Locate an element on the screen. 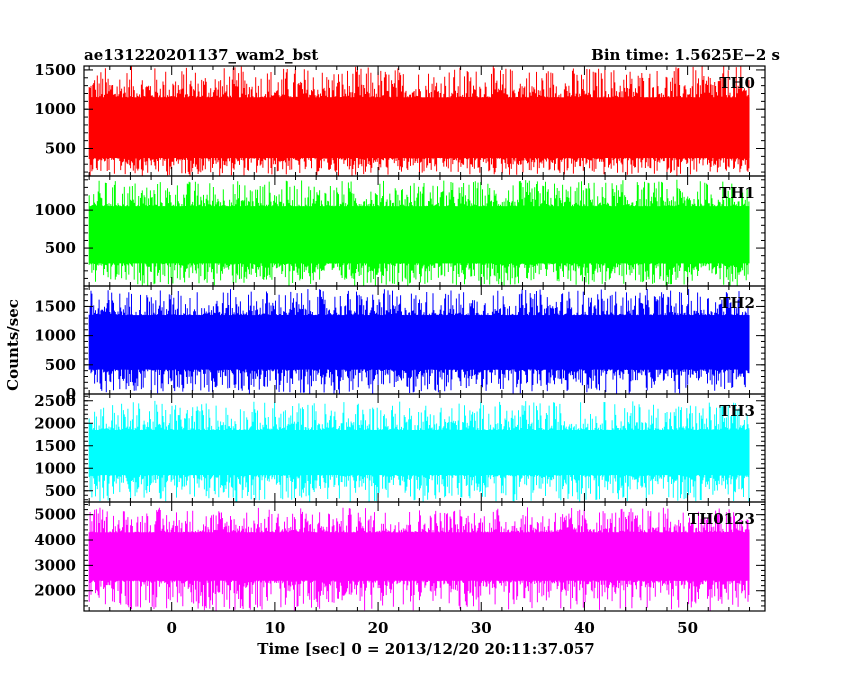 The width and height of the screenshot is (850, 680). panel-label-th0123: TH0123 is located at coordinates (721, 519).